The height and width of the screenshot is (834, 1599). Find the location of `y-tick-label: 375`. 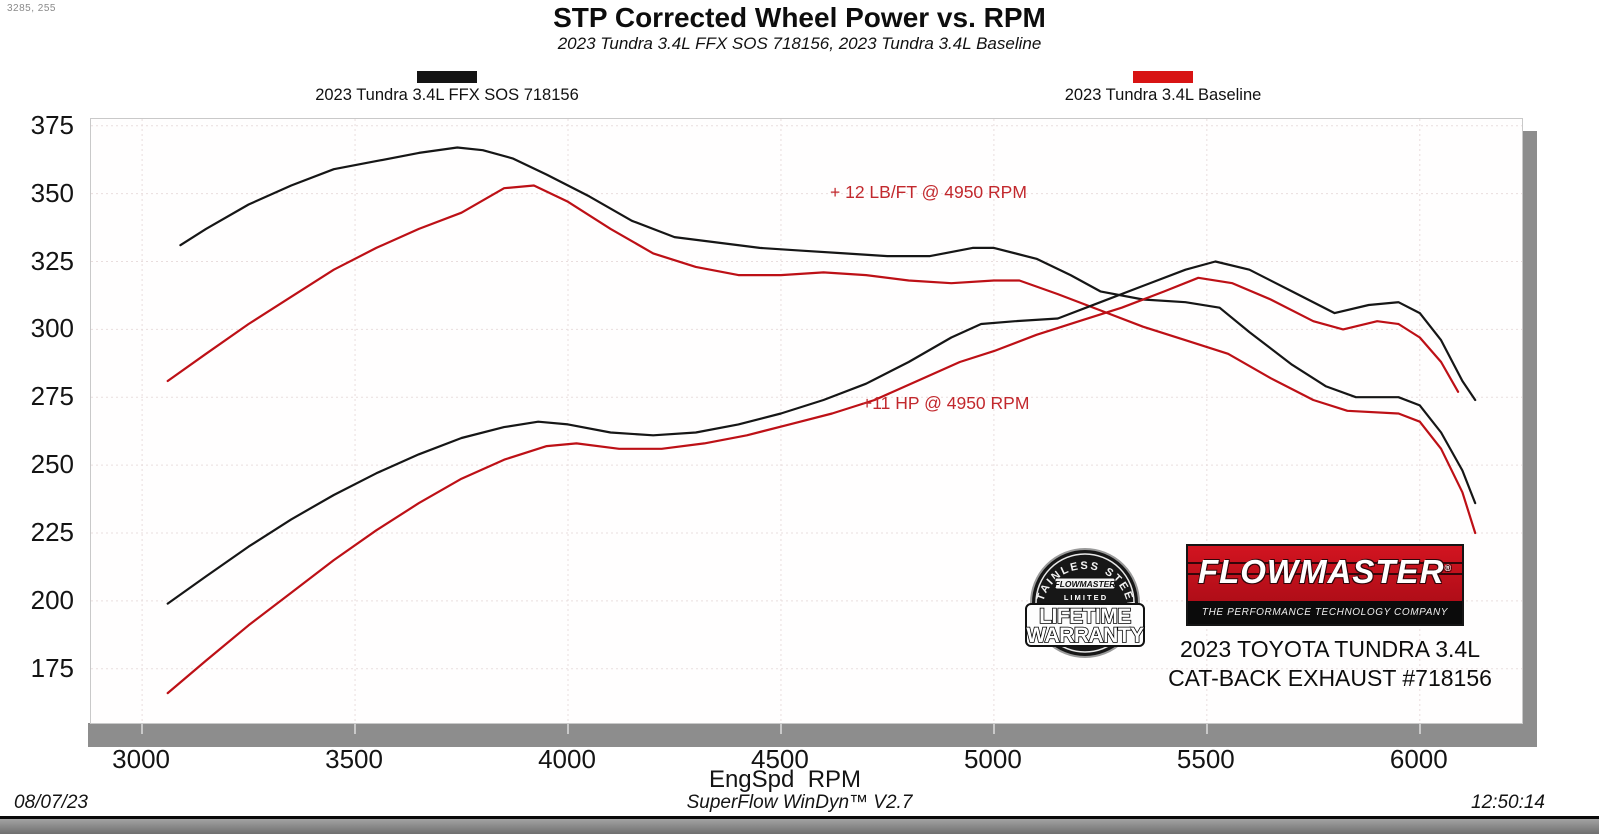

y-tick-label: 375 is located at coordinates (52, 124).